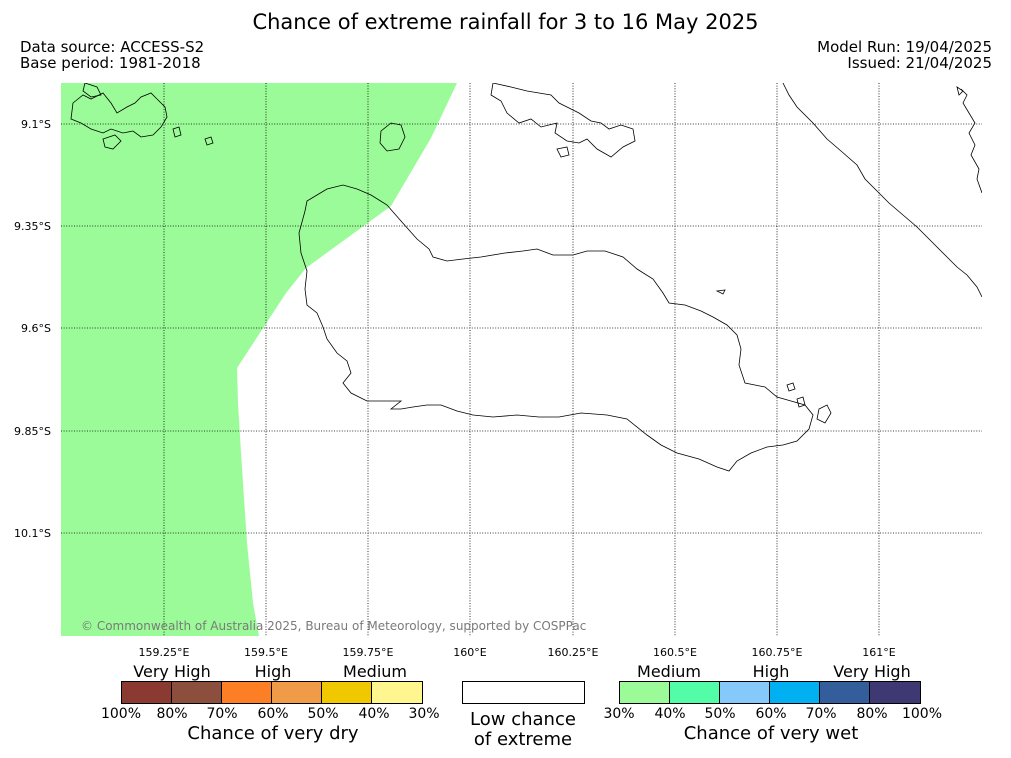 The image size is (1011, 758). What do you see at coordinates (619, 714) in the screenshot?
I see `wet-tick: 30%` at bounding box center [619, 714].